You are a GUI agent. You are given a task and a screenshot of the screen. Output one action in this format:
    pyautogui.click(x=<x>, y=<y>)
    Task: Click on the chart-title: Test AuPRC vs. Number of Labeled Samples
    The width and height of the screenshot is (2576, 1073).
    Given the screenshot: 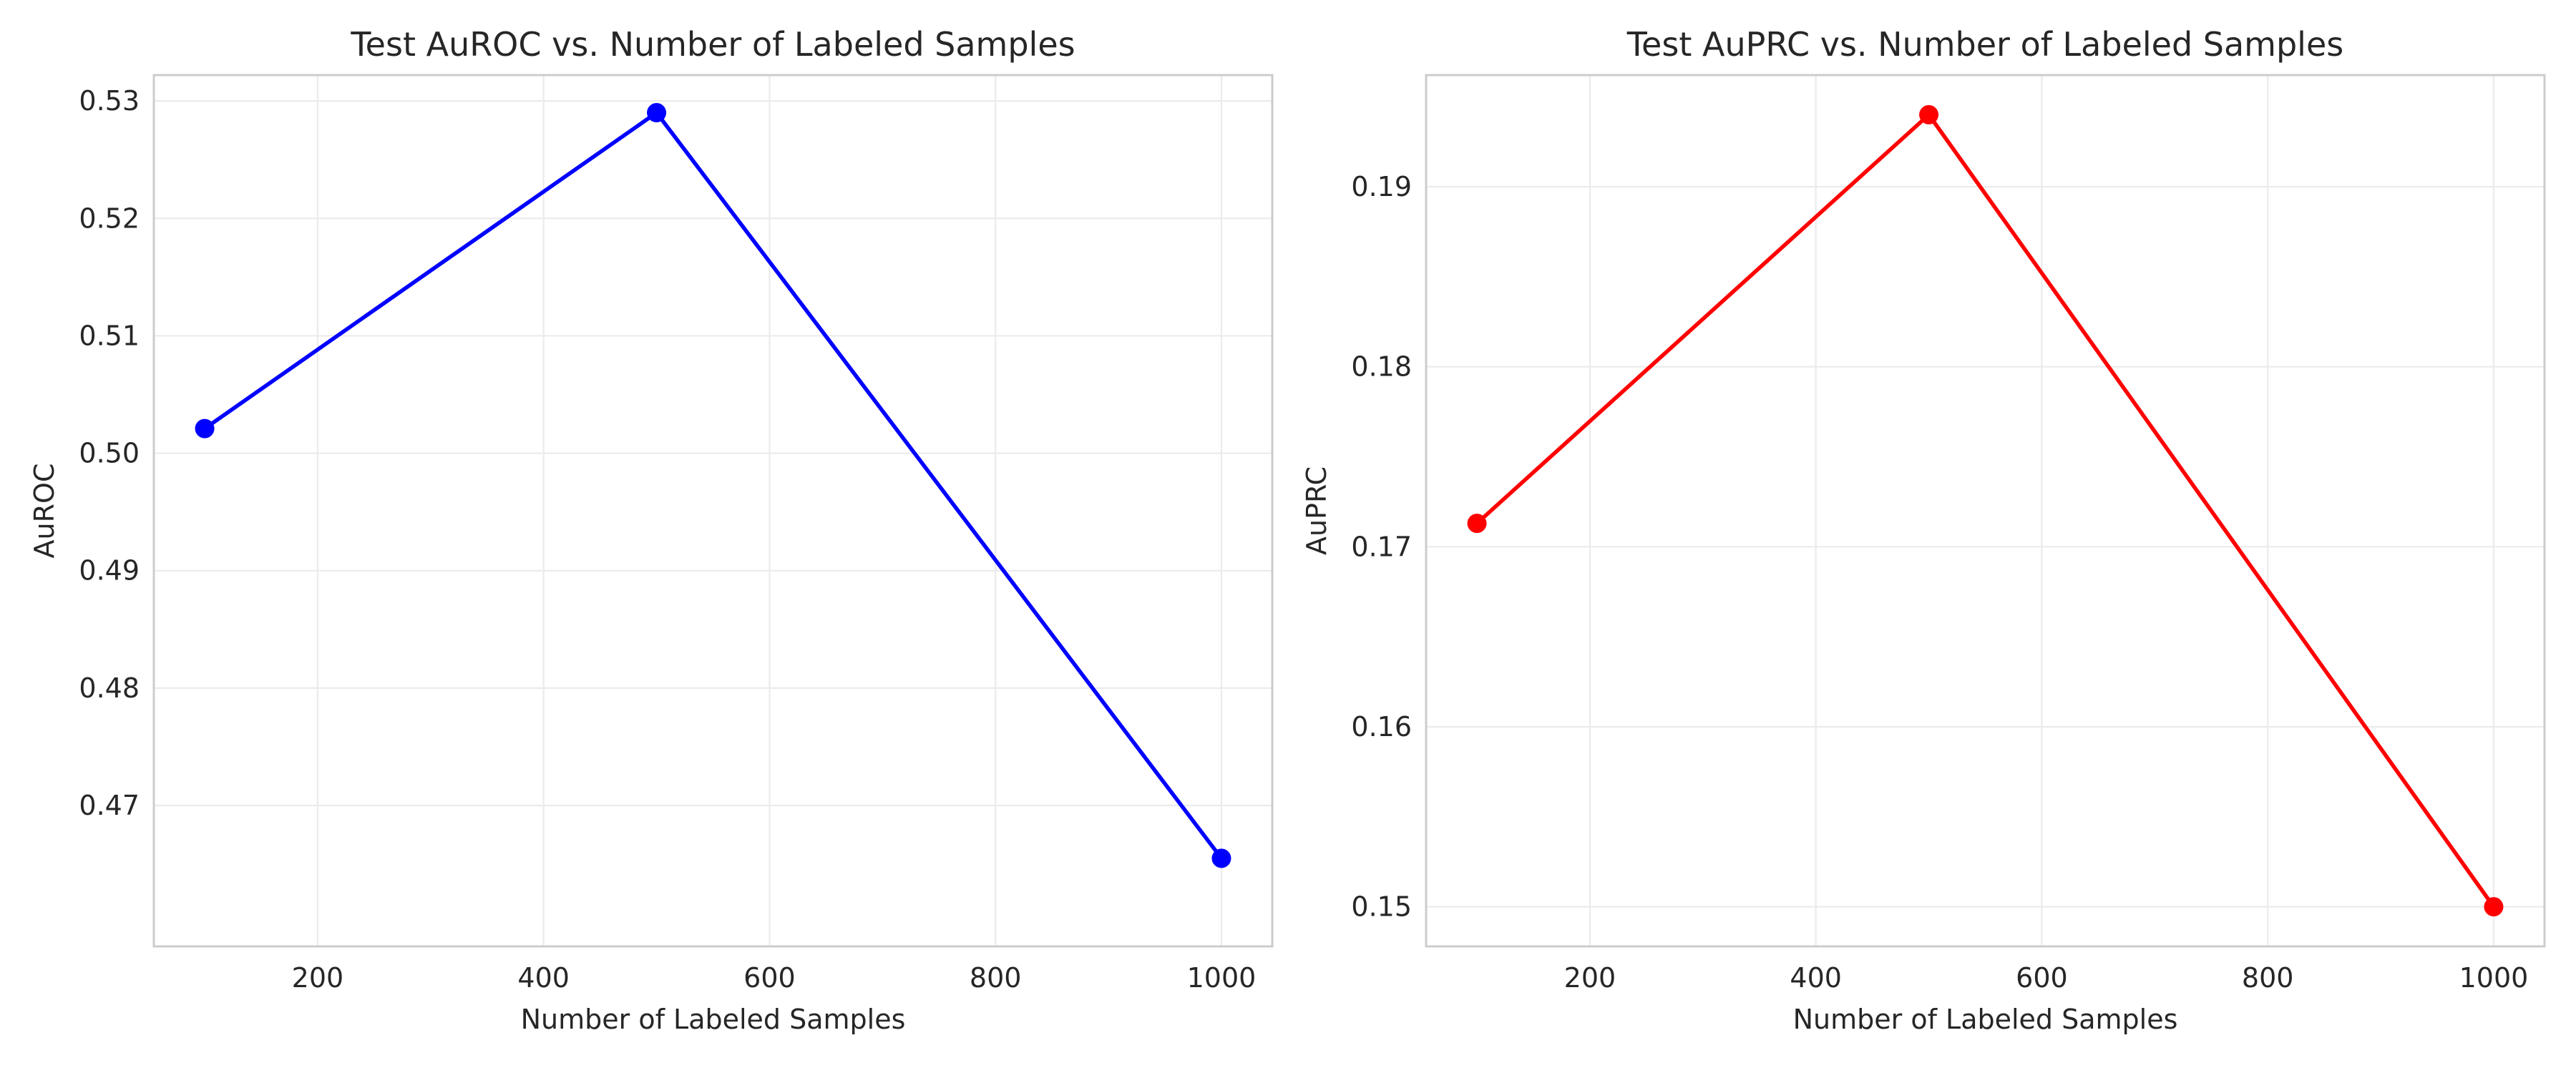 What is the action you would take?
    pyautogui.click(x=1984, y=44)
    